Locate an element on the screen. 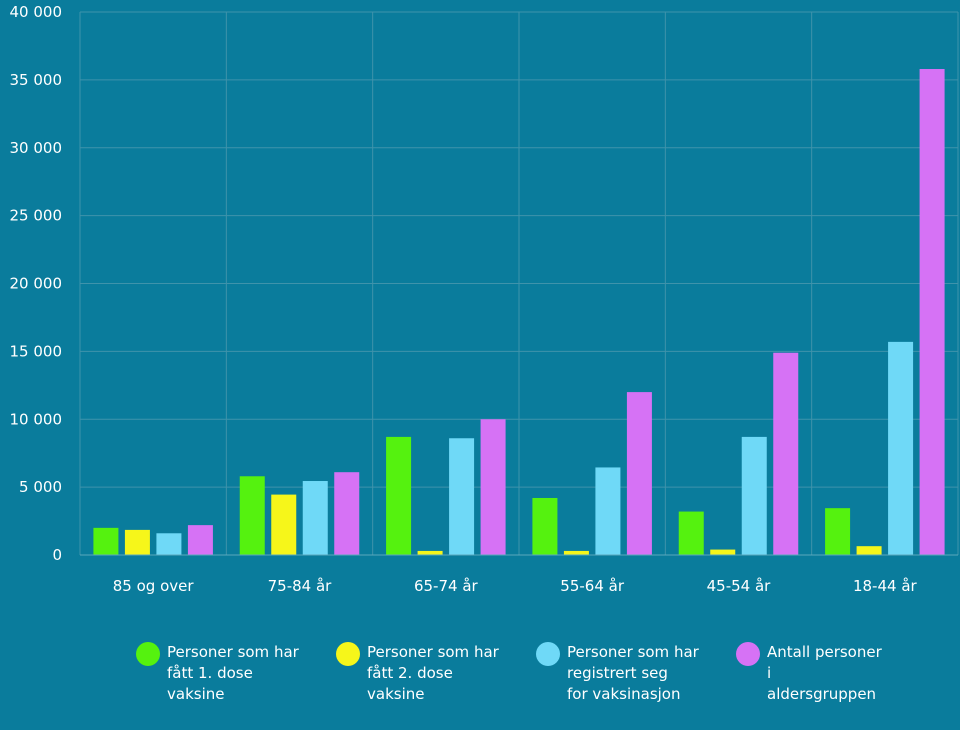 Image resolution: width=960 pixels, height=730 pixels. legend-swatch-registered is located at coordinates (548, 654).